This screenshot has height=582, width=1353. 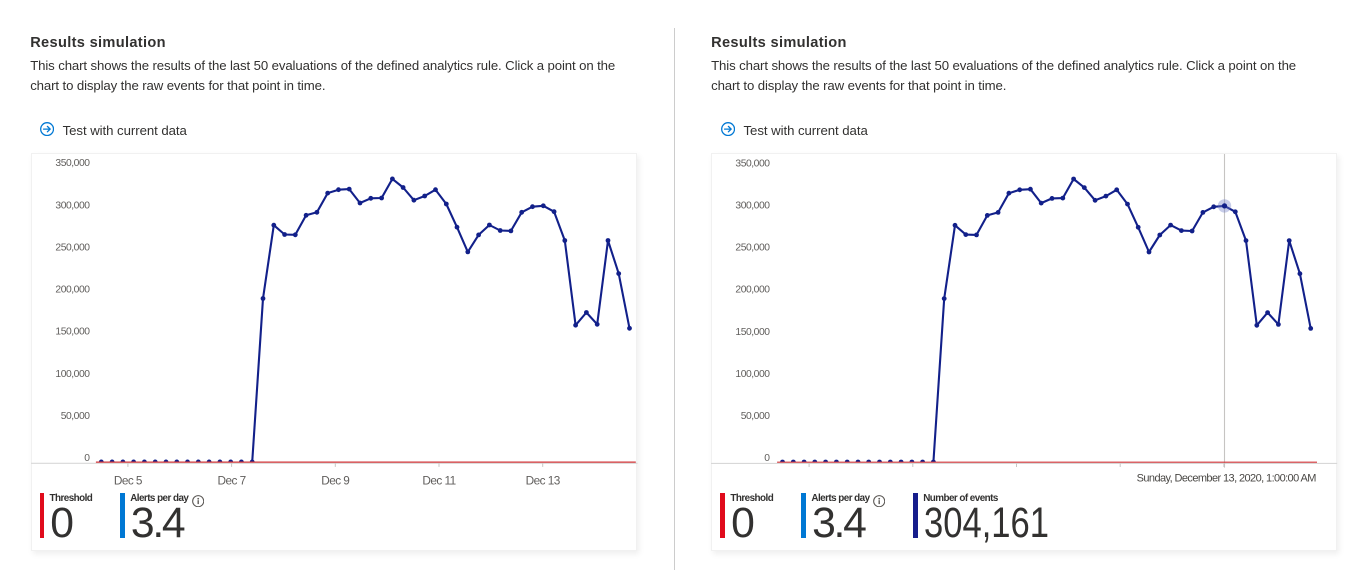 What do you see at coordinates (438, 481) in the screenshot?
I see `svg-text: Dec 11` at bounding box center [438, 481].